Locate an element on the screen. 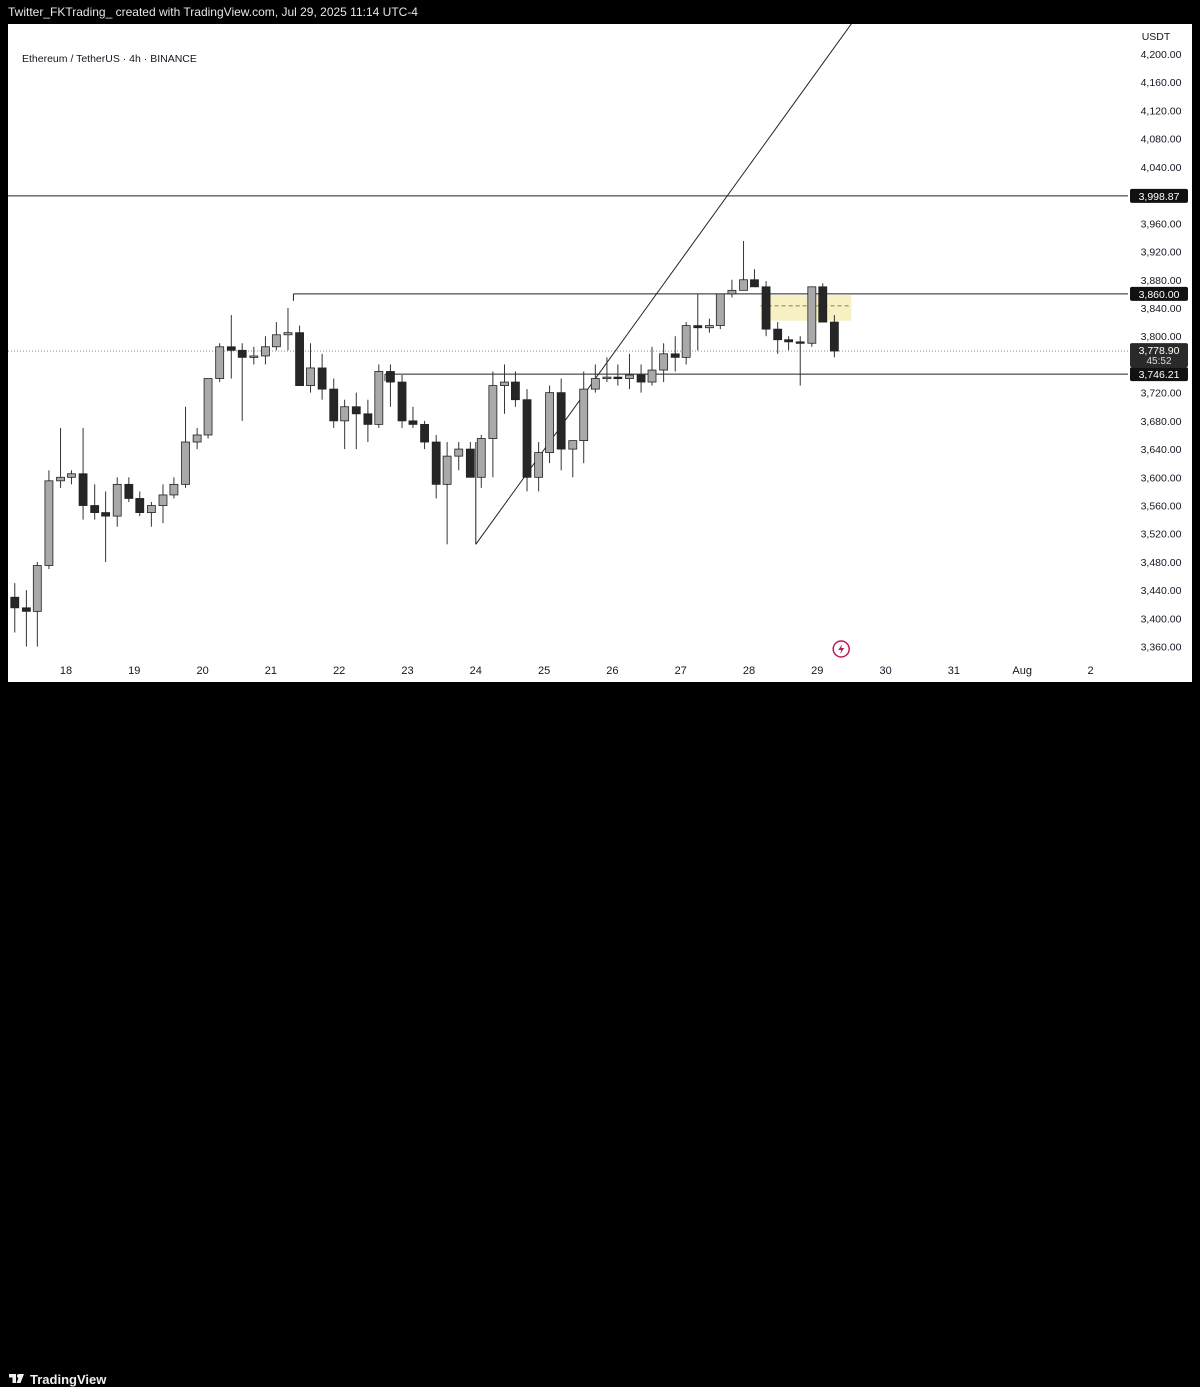 The image size is (1200, 1387). lightning-bolt is located at coordinates (841, 649).